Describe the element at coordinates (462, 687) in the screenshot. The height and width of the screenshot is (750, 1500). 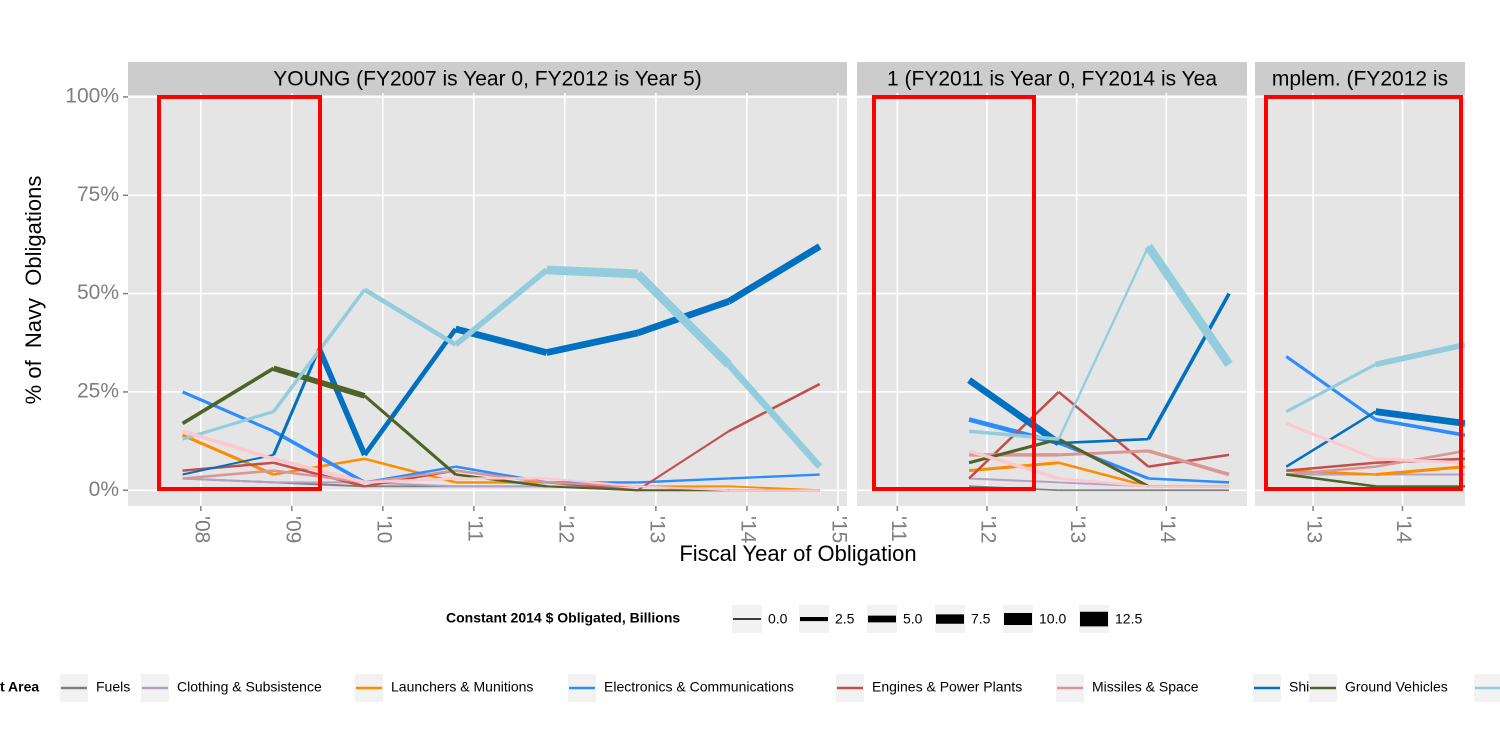
I see `legend-label: Launchers & Munitions` at that location.